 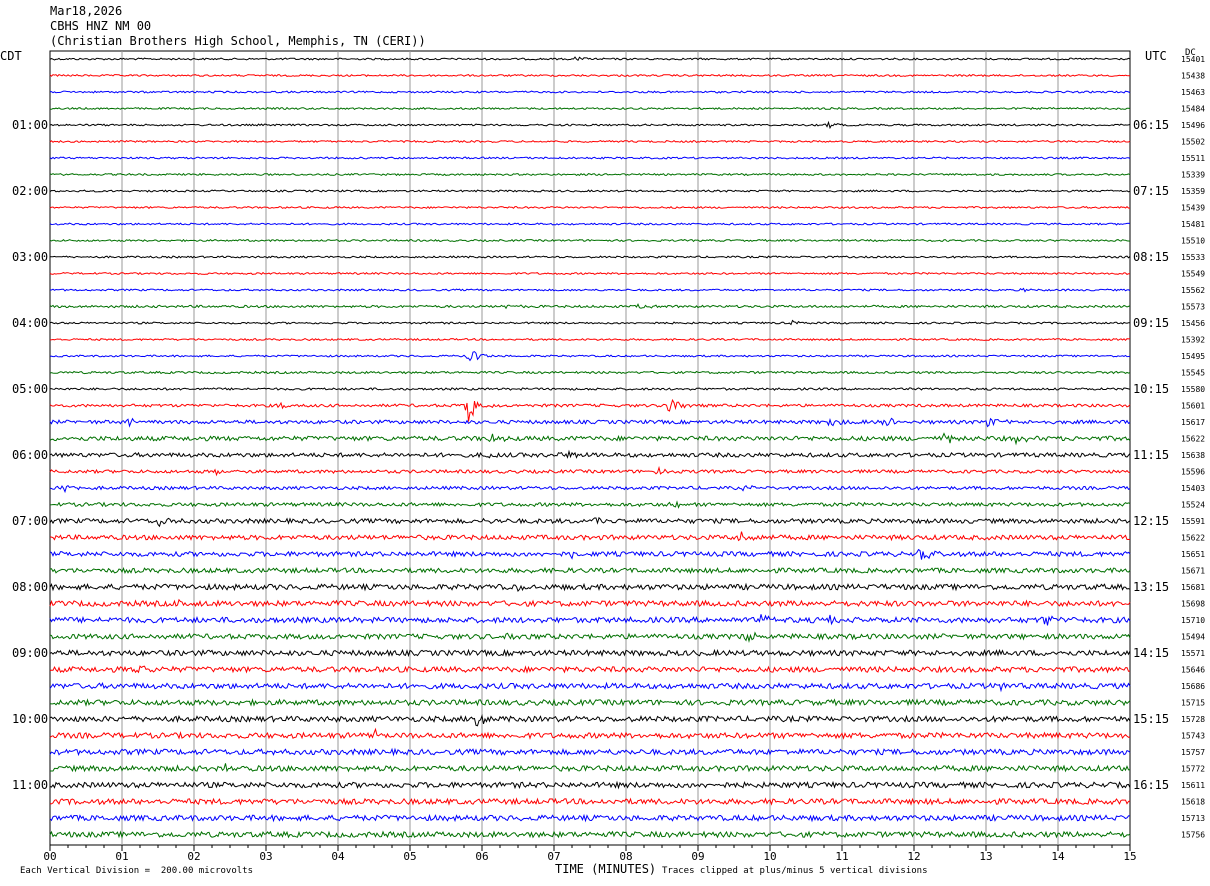 I want to click on dc-value: 15573, so click(x=1193, y=307).